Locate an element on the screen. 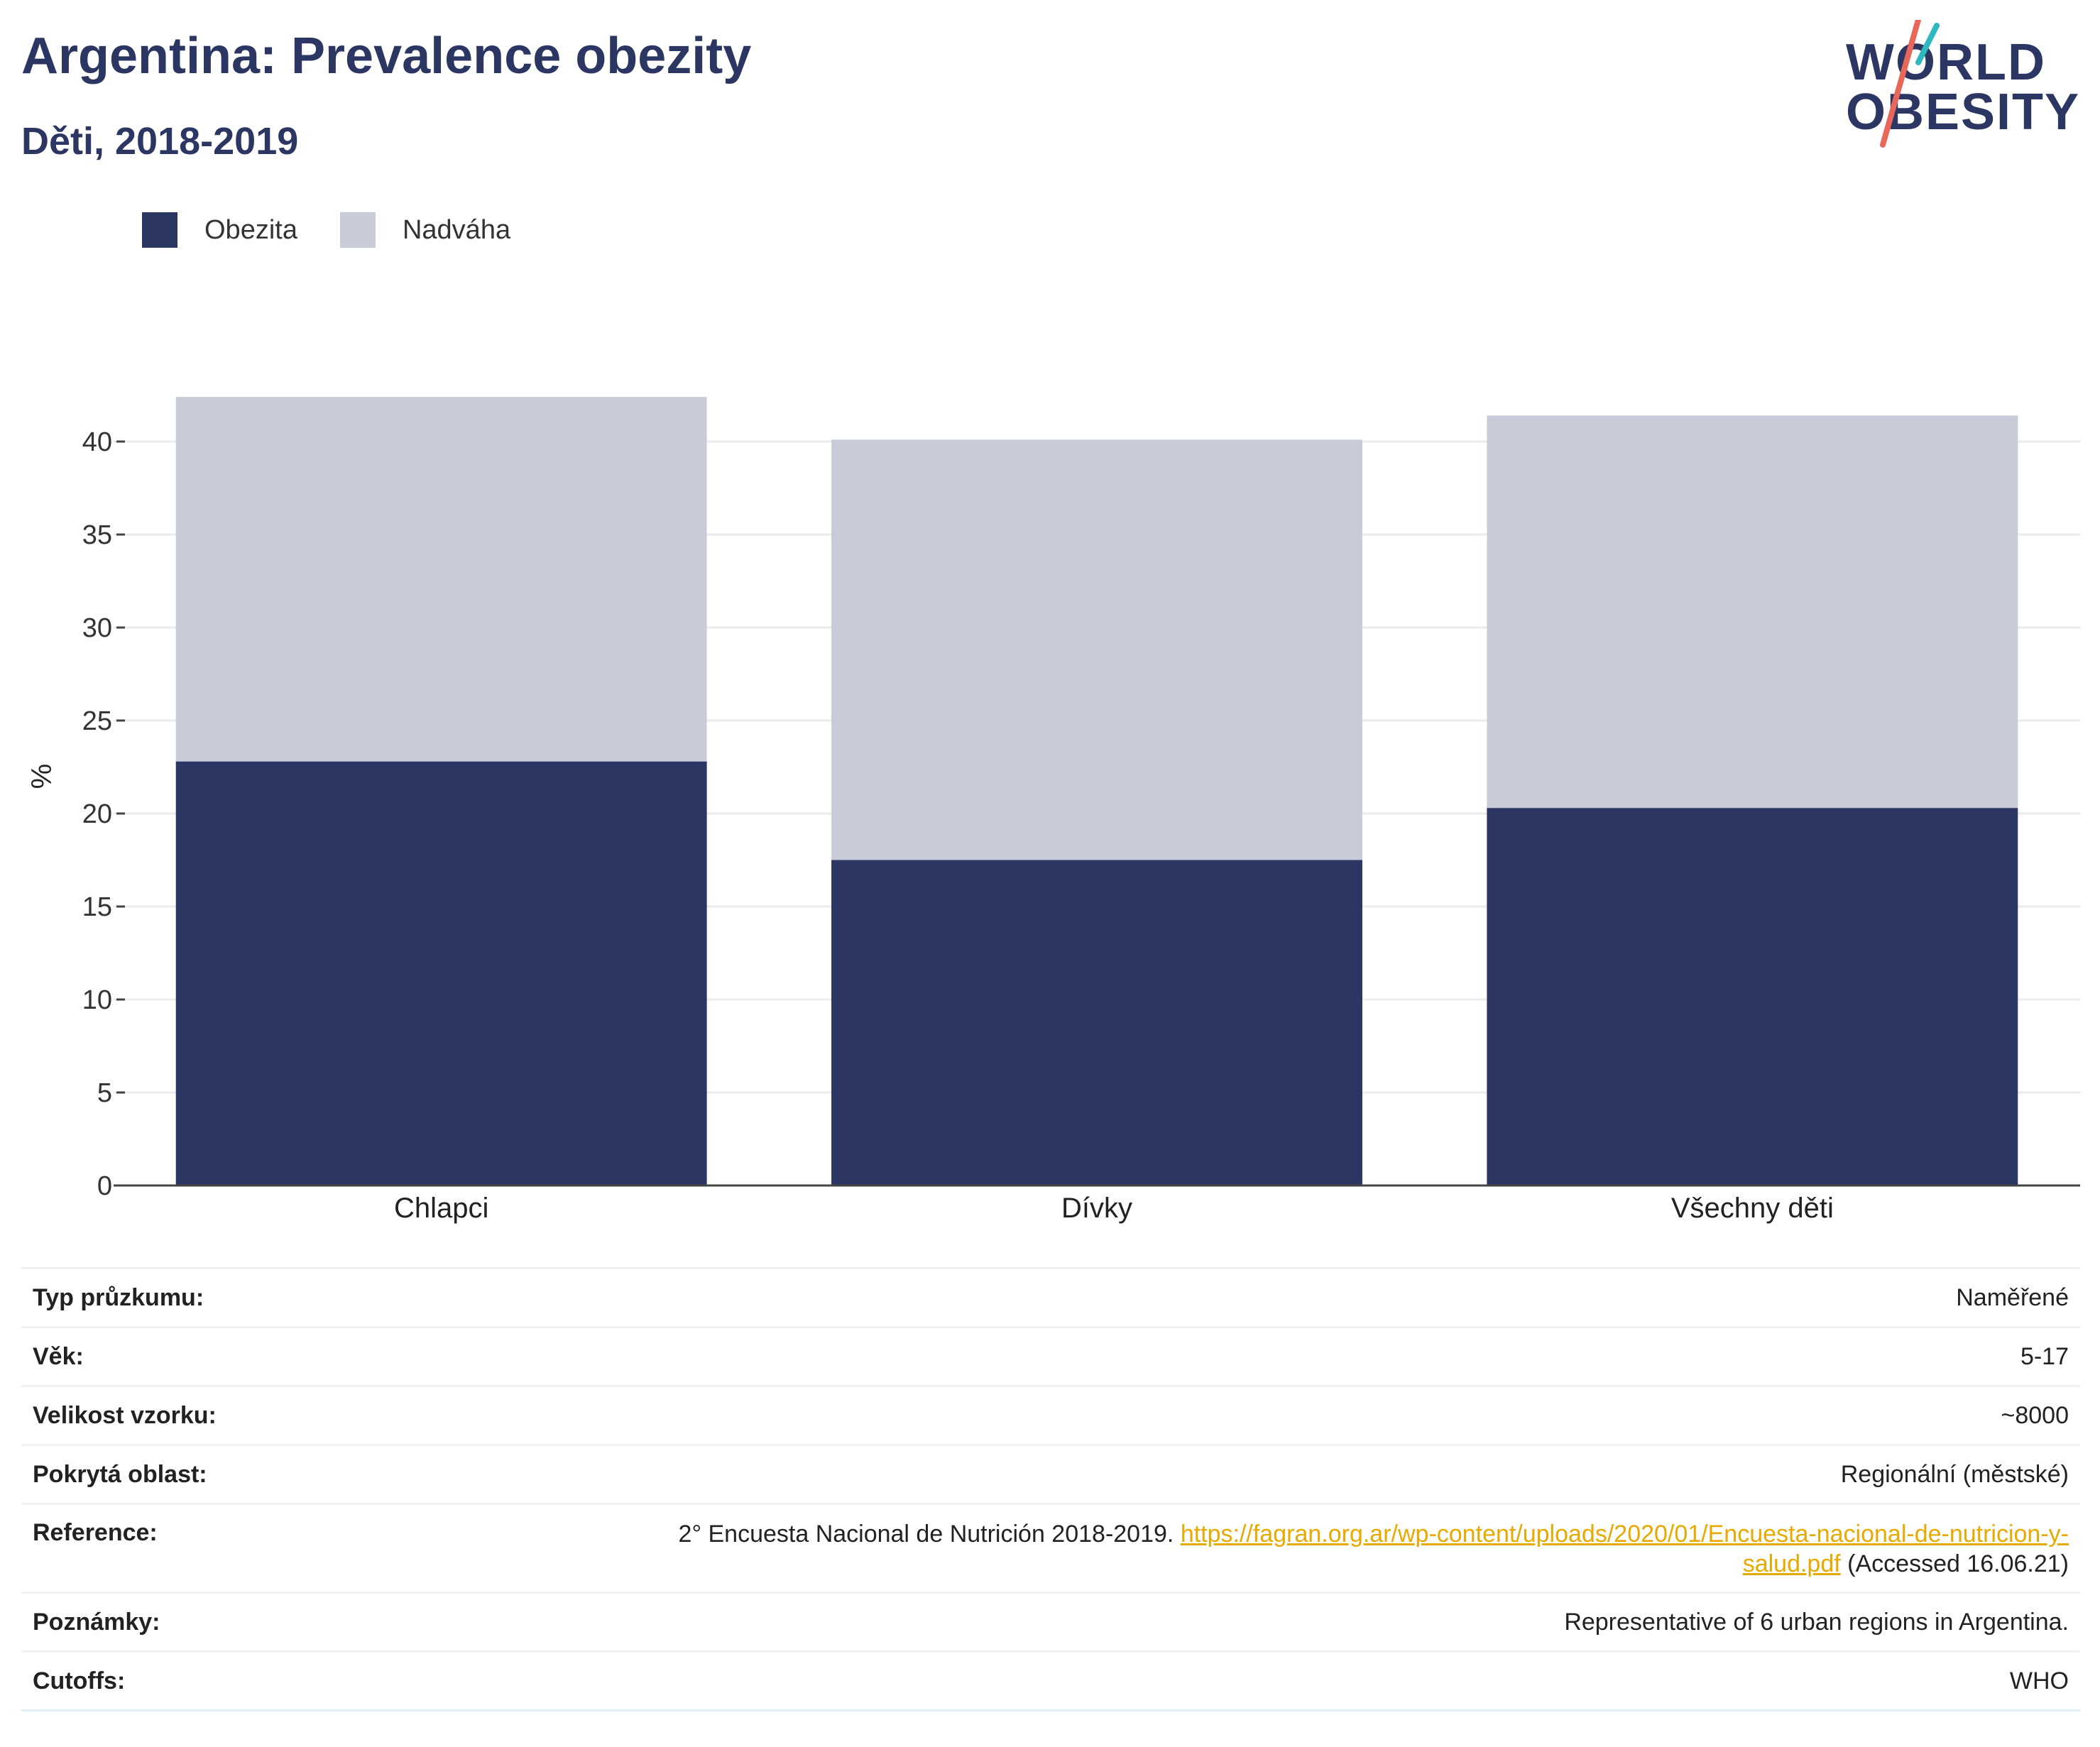 The image size is (2100, 1747). y-tick-label: 30 is located at coordinates (97, 628).